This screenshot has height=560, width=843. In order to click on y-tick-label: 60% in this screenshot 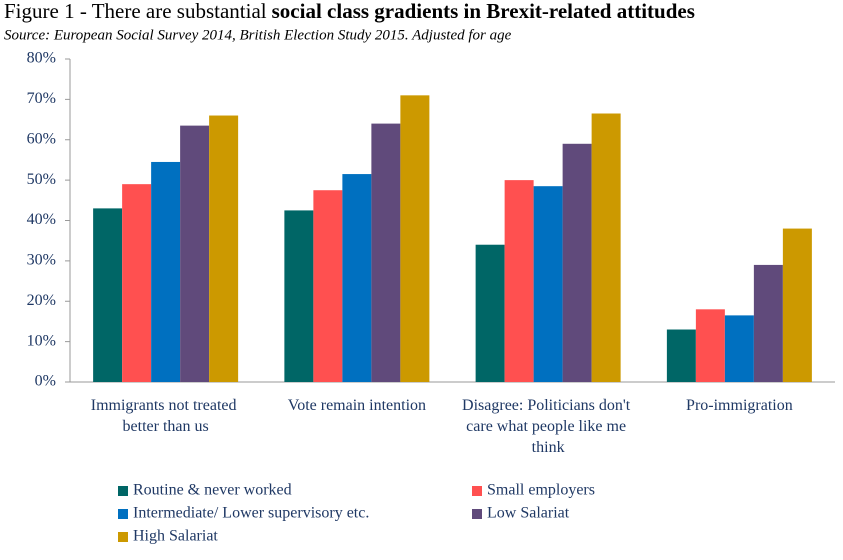, I will do `click(41, 138)`.